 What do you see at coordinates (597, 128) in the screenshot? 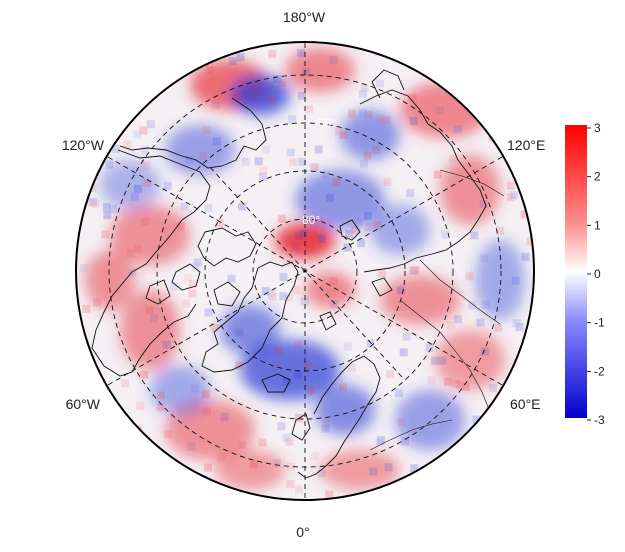
I see `colorbar-tick-label: 3` at bounding box center [597, 128].